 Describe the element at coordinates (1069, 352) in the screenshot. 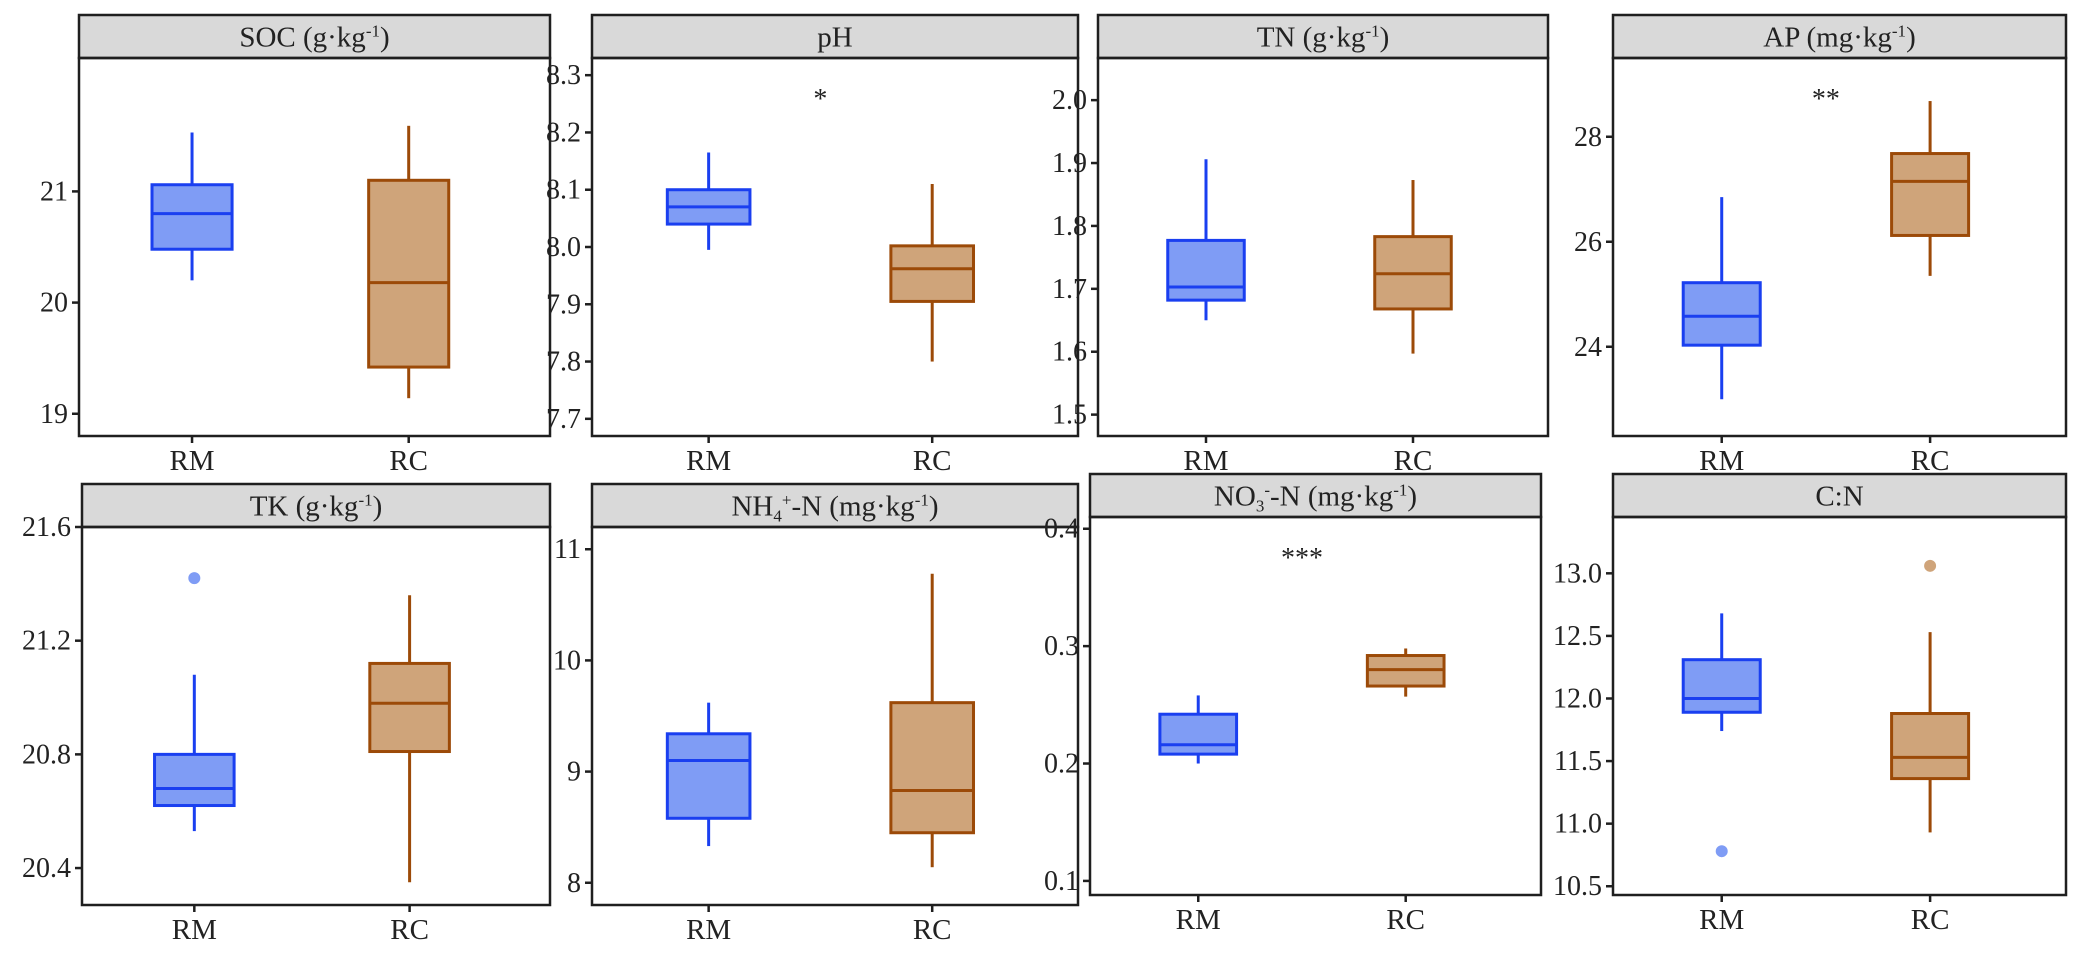

I see `y-tick-label: 1.6` at that location.